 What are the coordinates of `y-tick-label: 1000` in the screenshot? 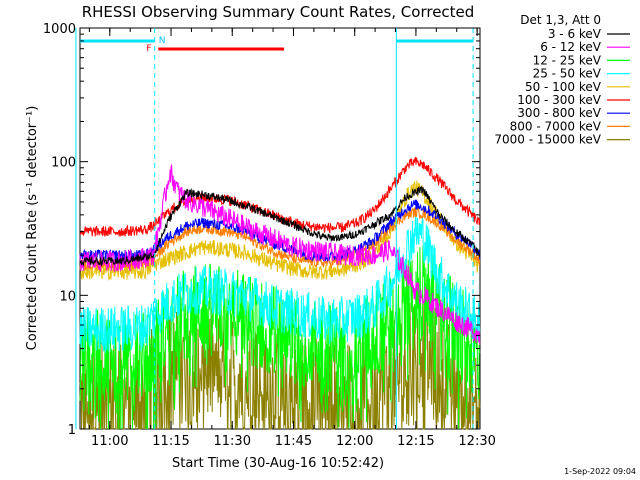 It's located at (59, 29).